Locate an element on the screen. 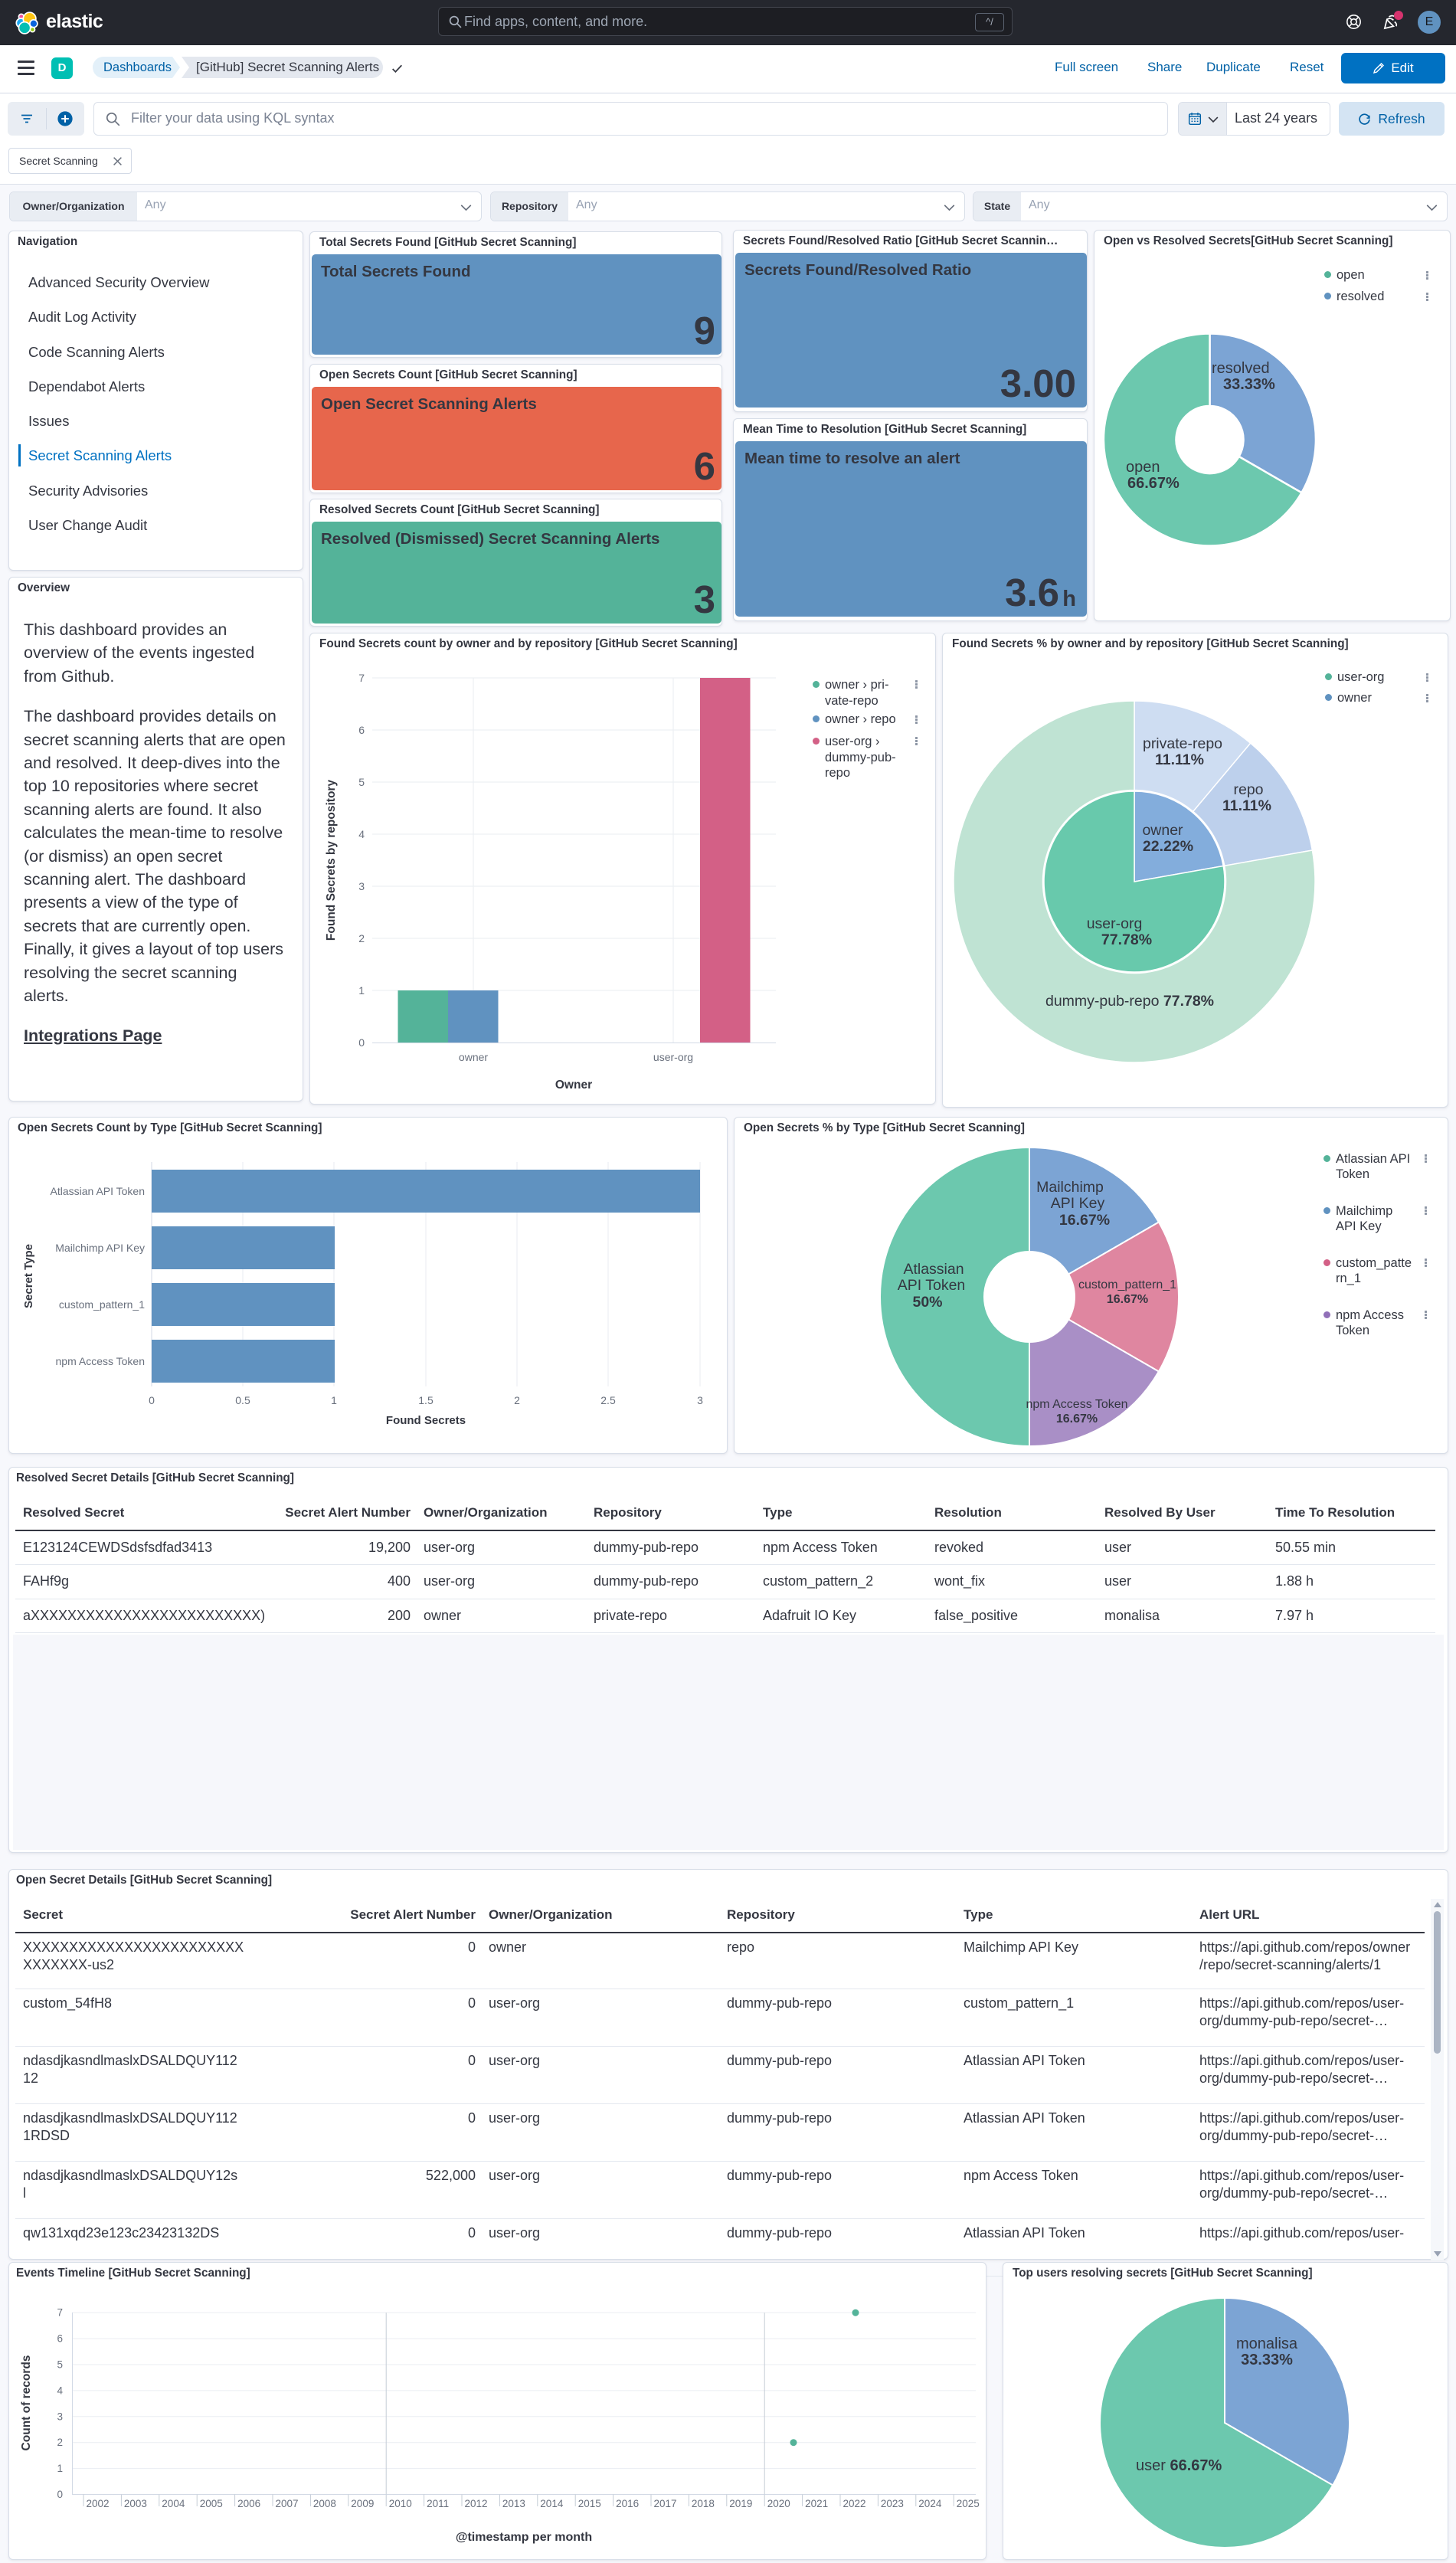  svg-text: 2013 is located at coordinates (514, 2503).